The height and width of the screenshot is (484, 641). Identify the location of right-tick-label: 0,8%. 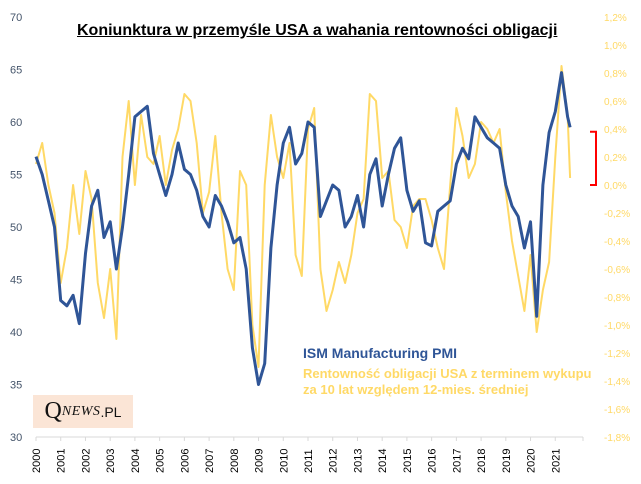
(615, 74).